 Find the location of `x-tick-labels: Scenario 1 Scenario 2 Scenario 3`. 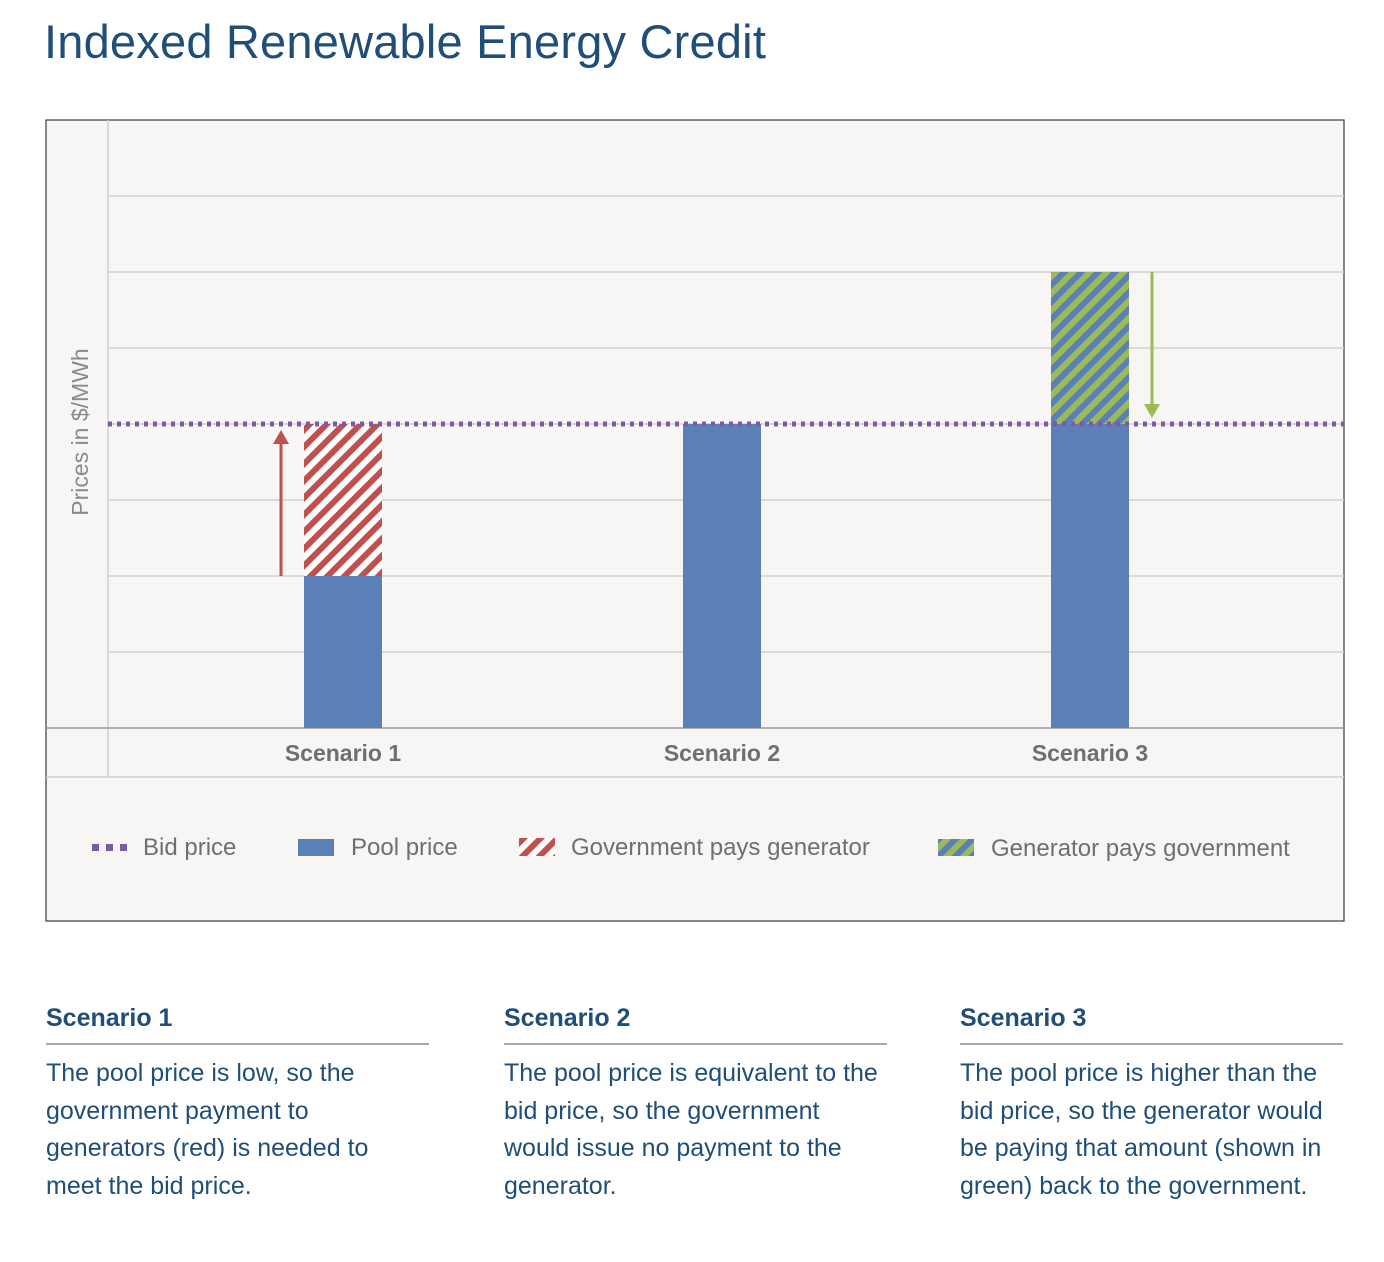

x-tick-labels: Scenario 1 Scenario 2 Scenario 3 is located at coordinates (716, 753).